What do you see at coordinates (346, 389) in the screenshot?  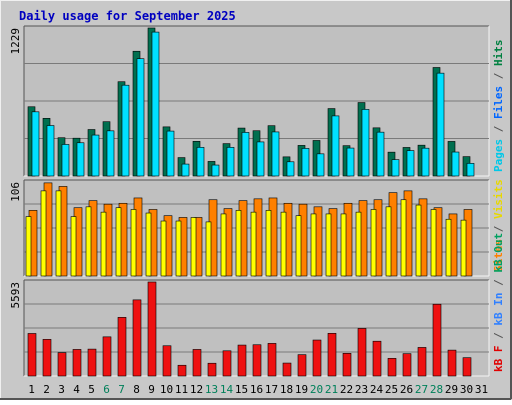 I see `x-tick-label: 22` at bounding box center [346, 389].